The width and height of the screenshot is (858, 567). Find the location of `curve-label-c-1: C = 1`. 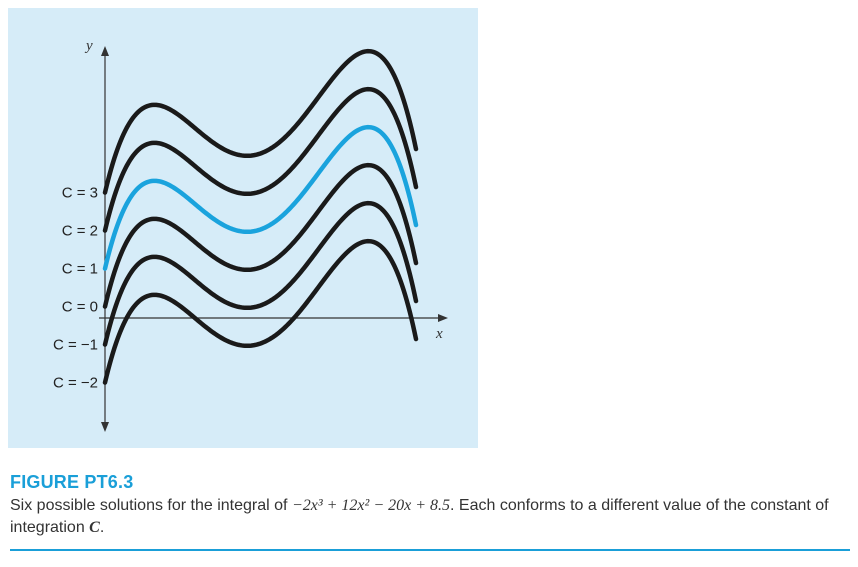

curve-label-c-1: C = 1 is located at coordinates (80, 269).